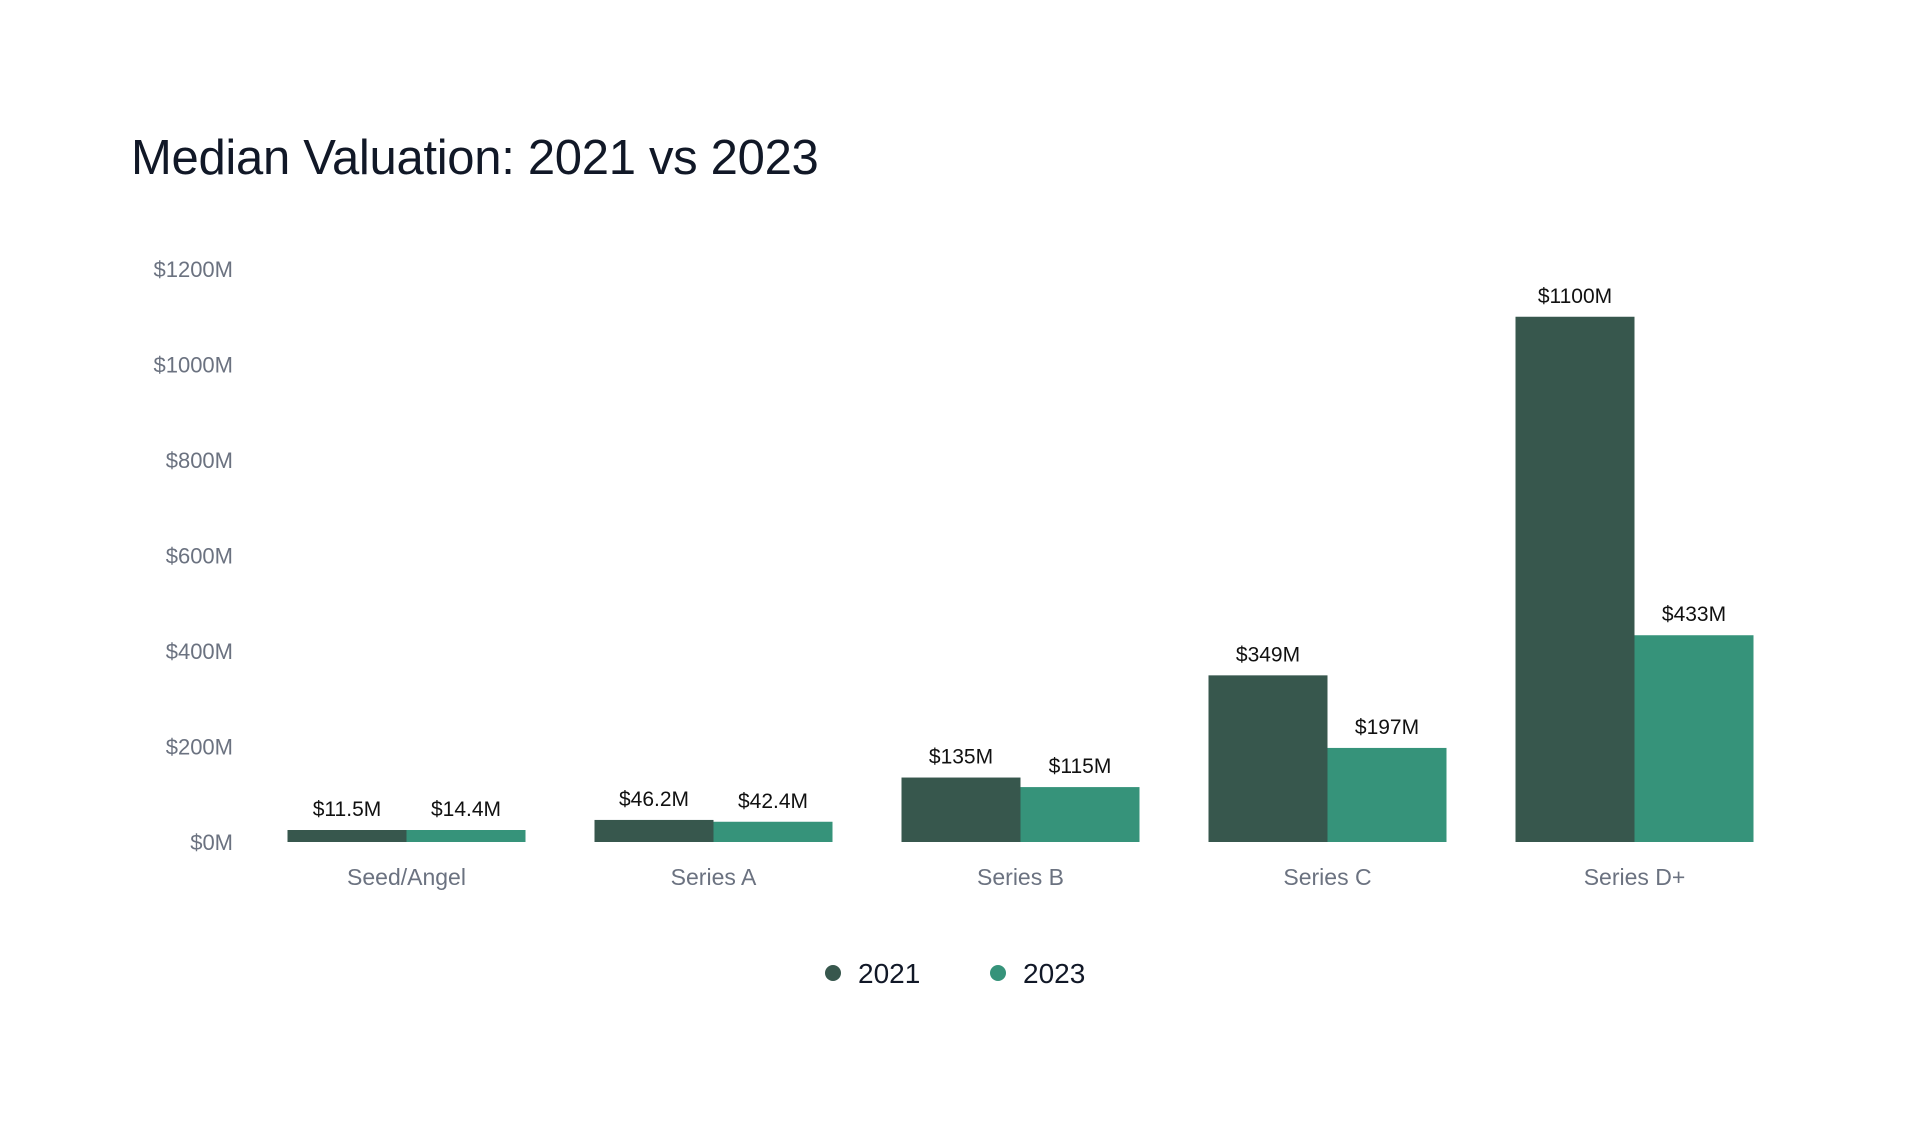 The height and width of the screenshot is (1123, 1920). Describe the element at coordinates (714, 877) in the screenshot. I see `x-tick-label: Series A` at that location.